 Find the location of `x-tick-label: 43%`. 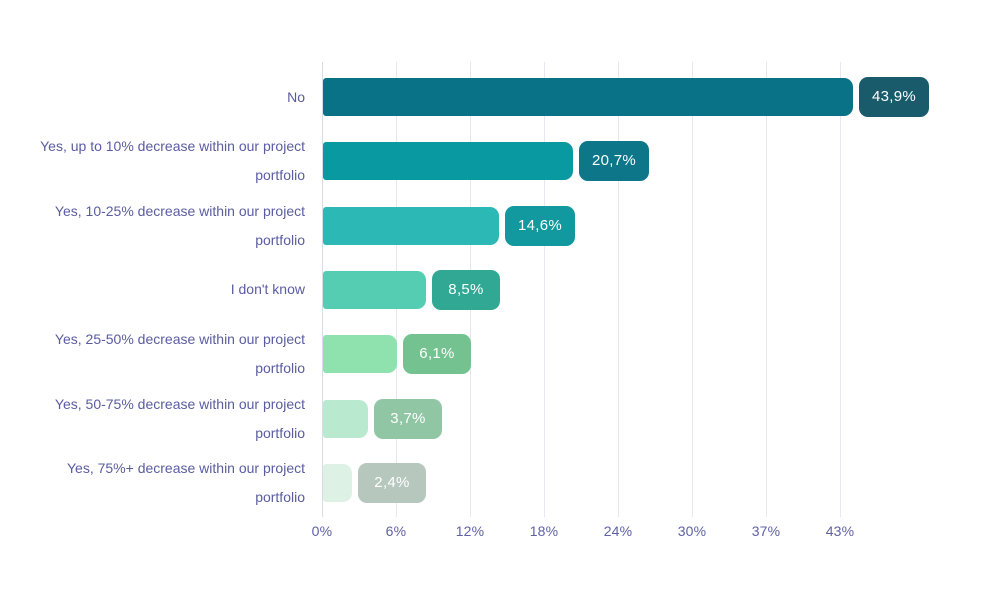

x-tick-label: 43% is located at coordinates (840, 531).